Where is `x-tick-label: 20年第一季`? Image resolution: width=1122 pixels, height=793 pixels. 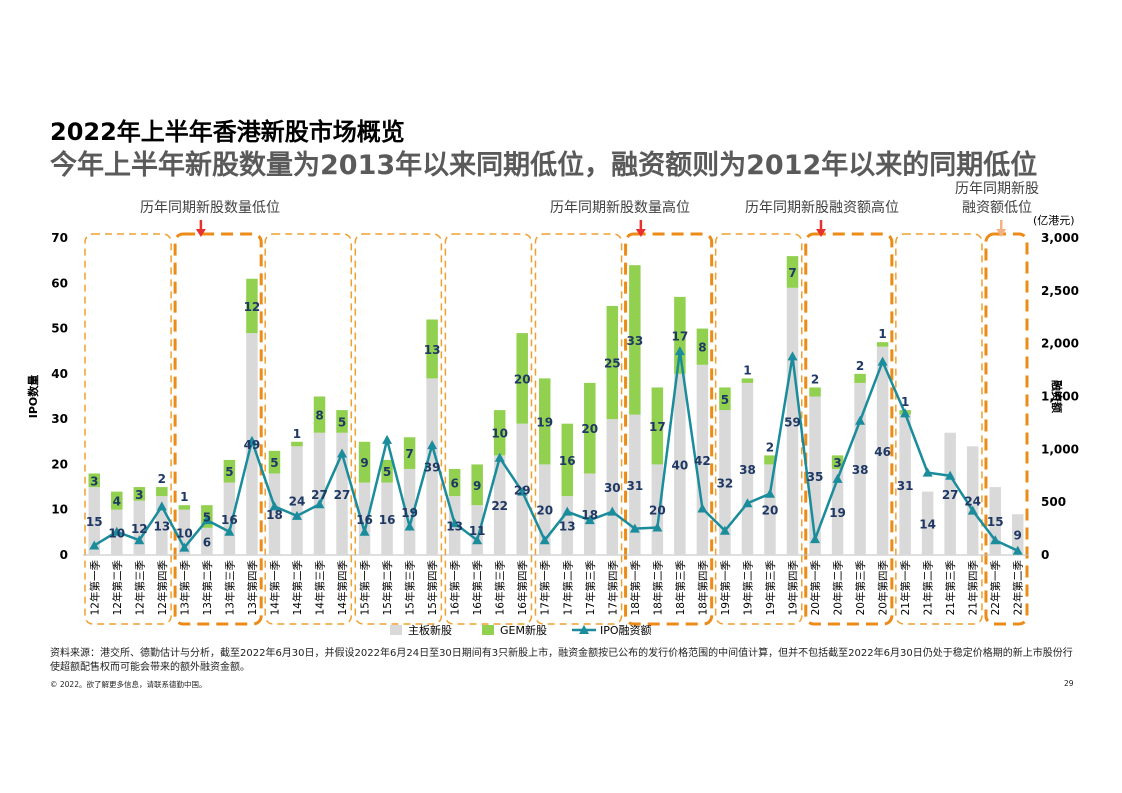 x-tick-label: 20年第一季 is located at coordinates (815, 588).